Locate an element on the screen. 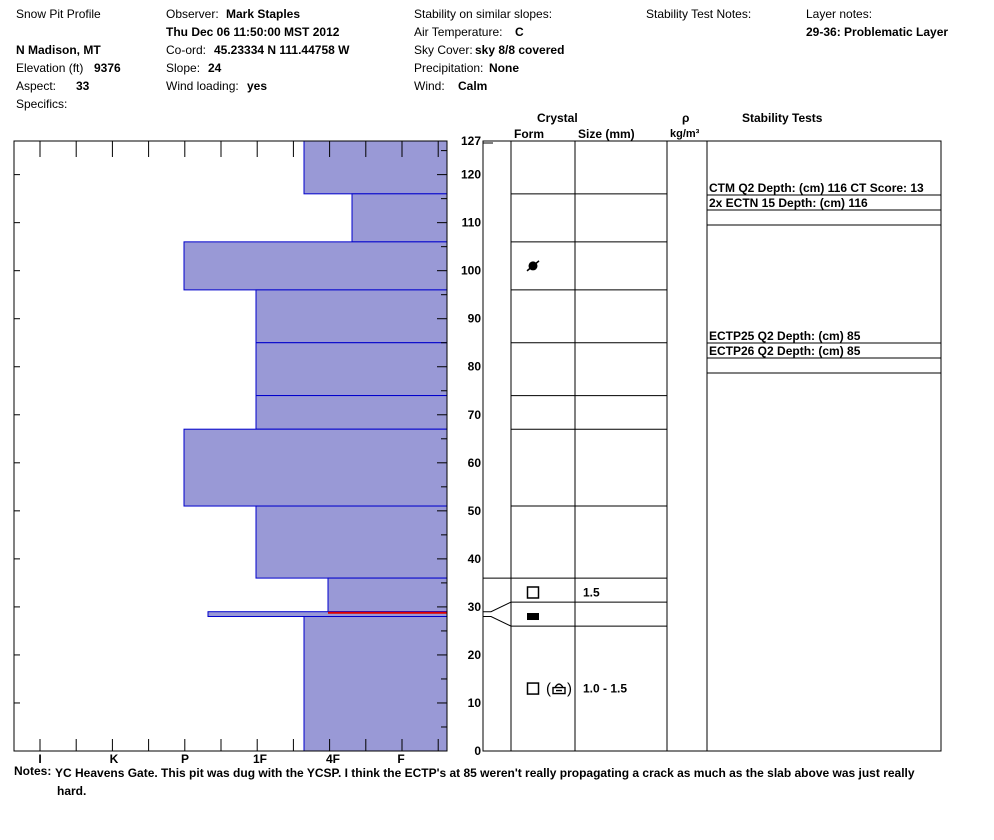  elevation-value: 9376 is located at coordinates (107, 68).